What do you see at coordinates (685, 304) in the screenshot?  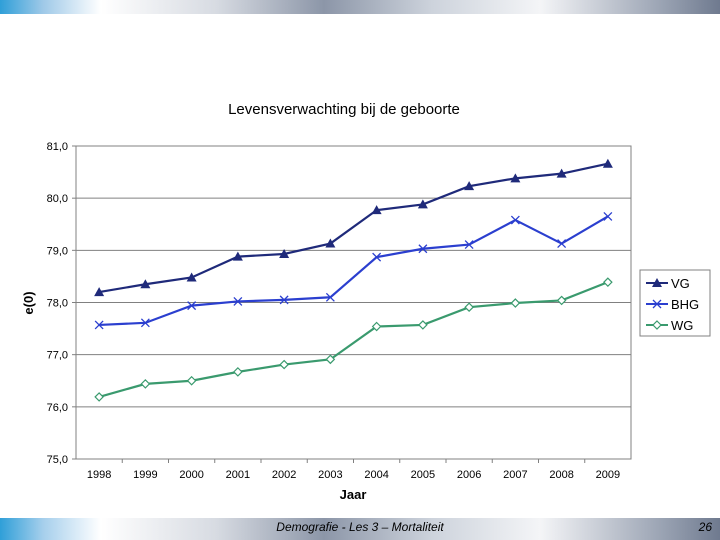 I see `legend-label: BHG` at bounding box center [685, 304].